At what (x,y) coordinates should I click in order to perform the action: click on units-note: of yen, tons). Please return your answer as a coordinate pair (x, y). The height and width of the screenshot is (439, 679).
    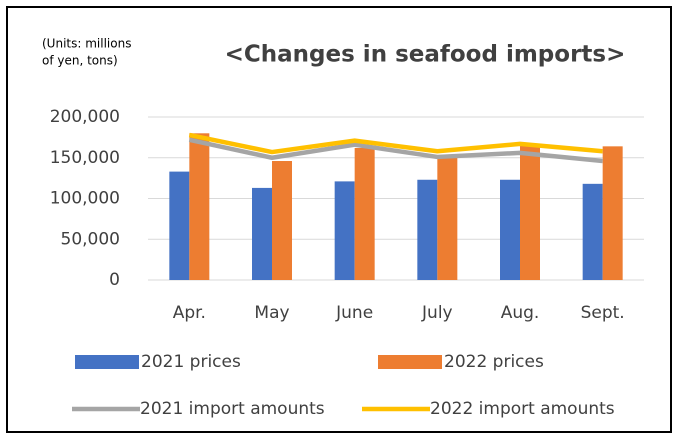
    Looking at the image, I should click on (80, 61).